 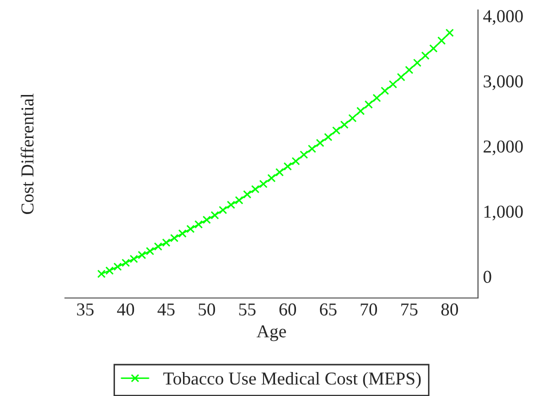 I want to click on x-axis-title: Age, so click(x=271, y=333).